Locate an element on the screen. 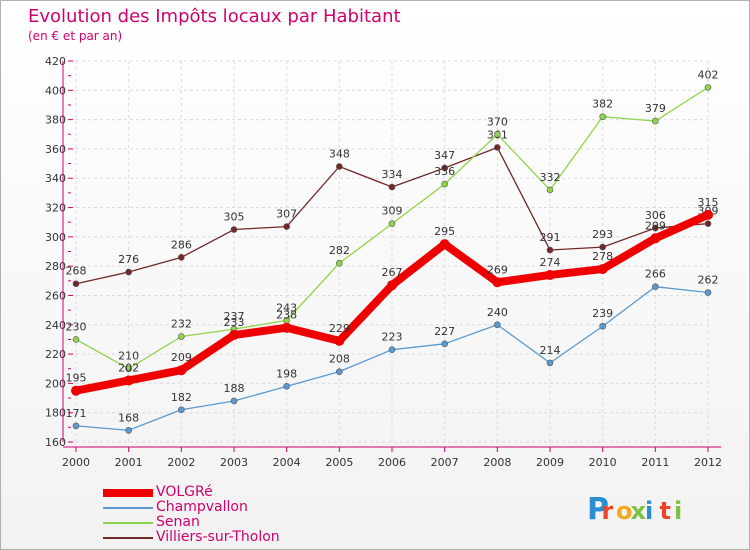  logo-letter: i is located at coordinates (649, 511).